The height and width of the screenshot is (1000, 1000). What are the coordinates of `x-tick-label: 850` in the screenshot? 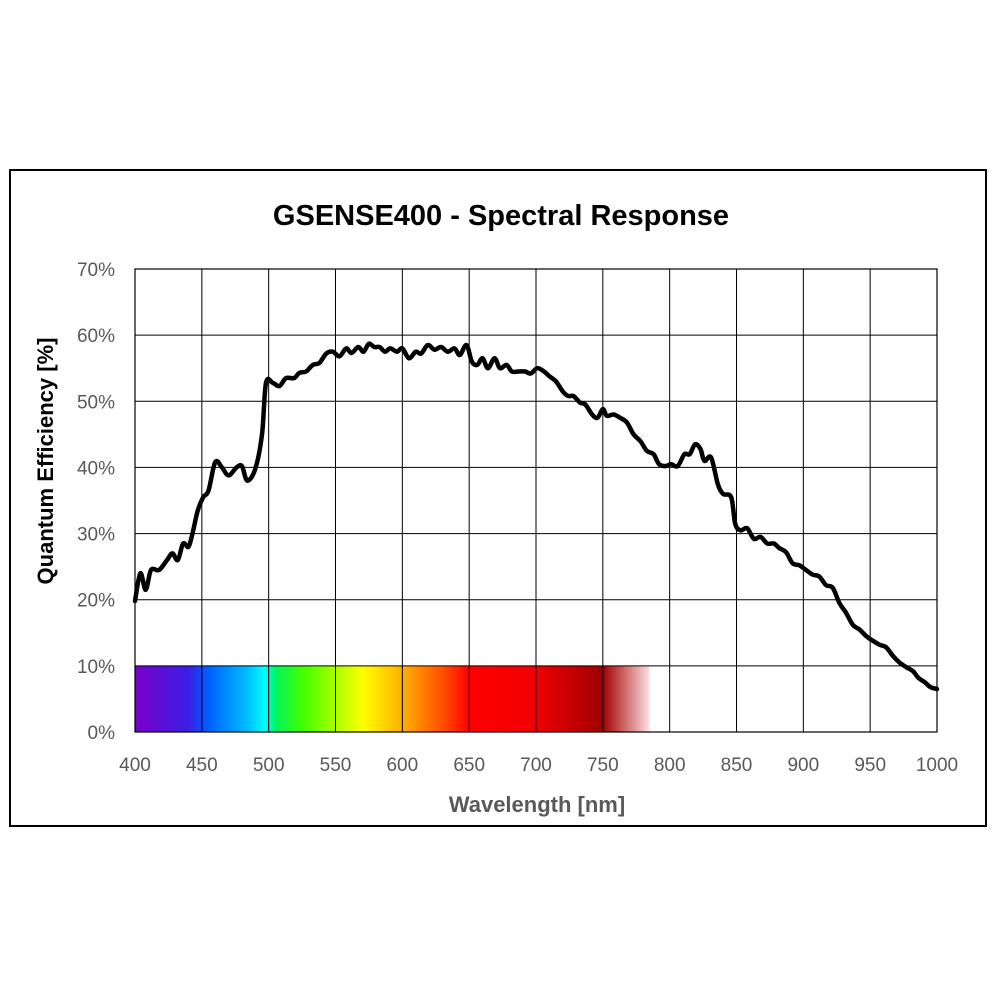 It's located at (737, 765).